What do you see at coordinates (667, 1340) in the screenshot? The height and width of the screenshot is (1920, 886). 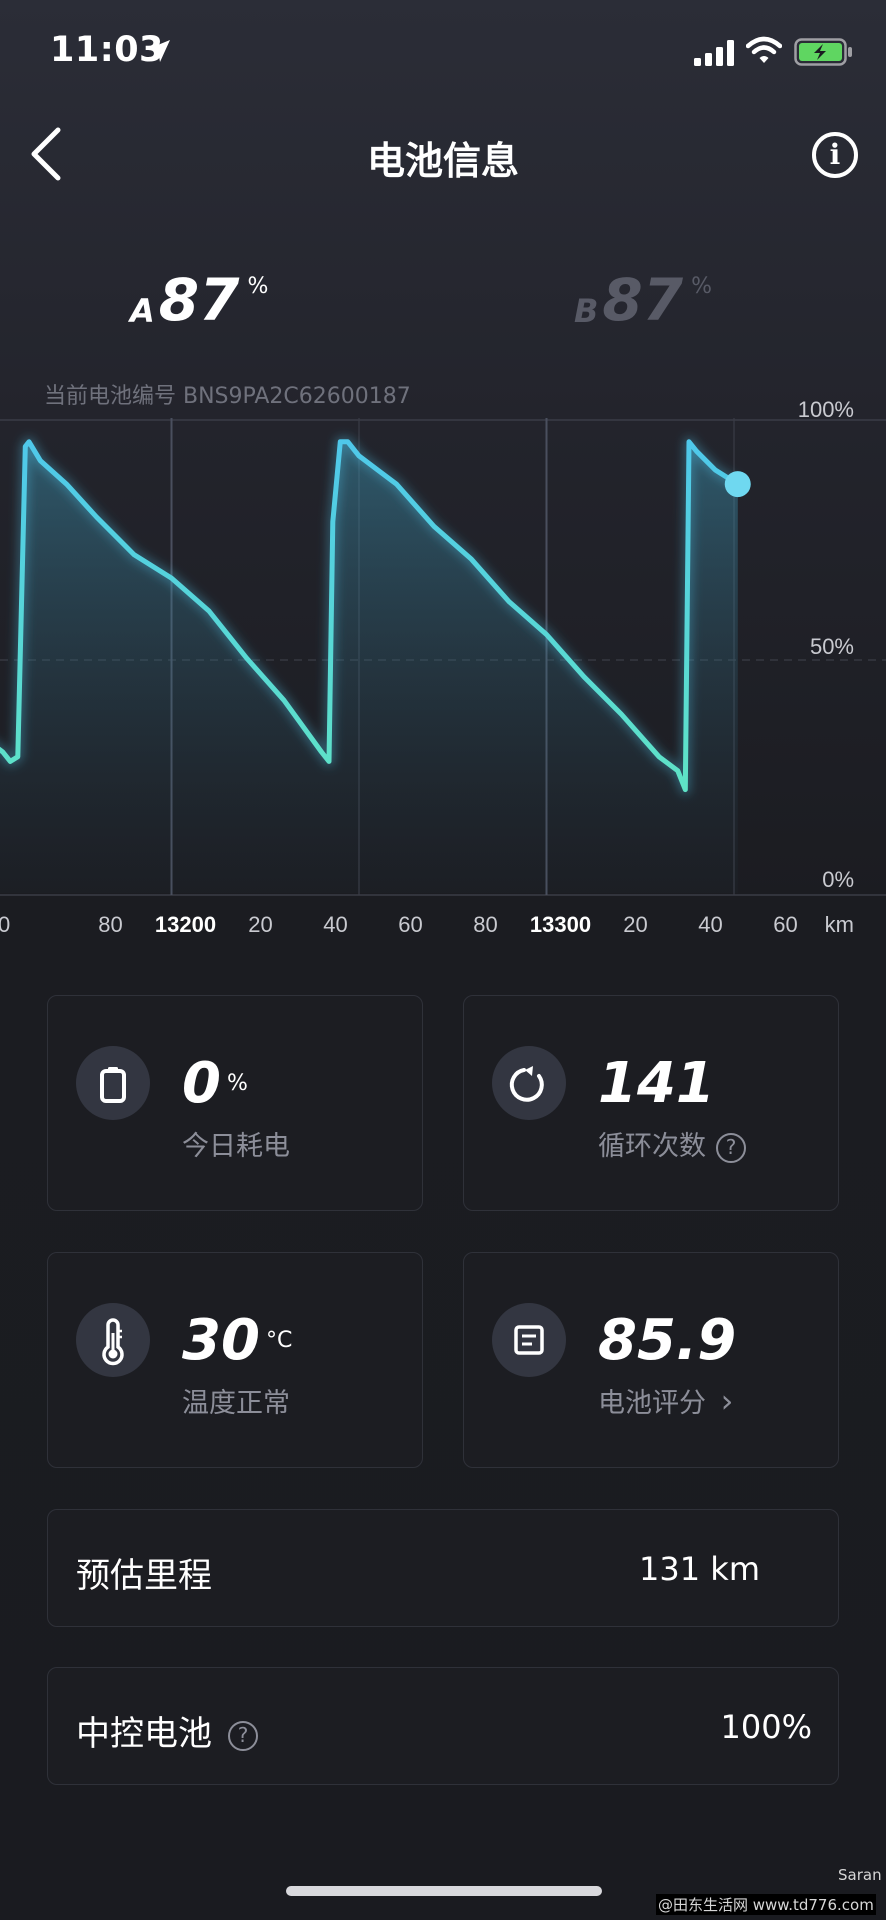 I see `battery-score-value: 85.9` at bounding box center [667, 1340].